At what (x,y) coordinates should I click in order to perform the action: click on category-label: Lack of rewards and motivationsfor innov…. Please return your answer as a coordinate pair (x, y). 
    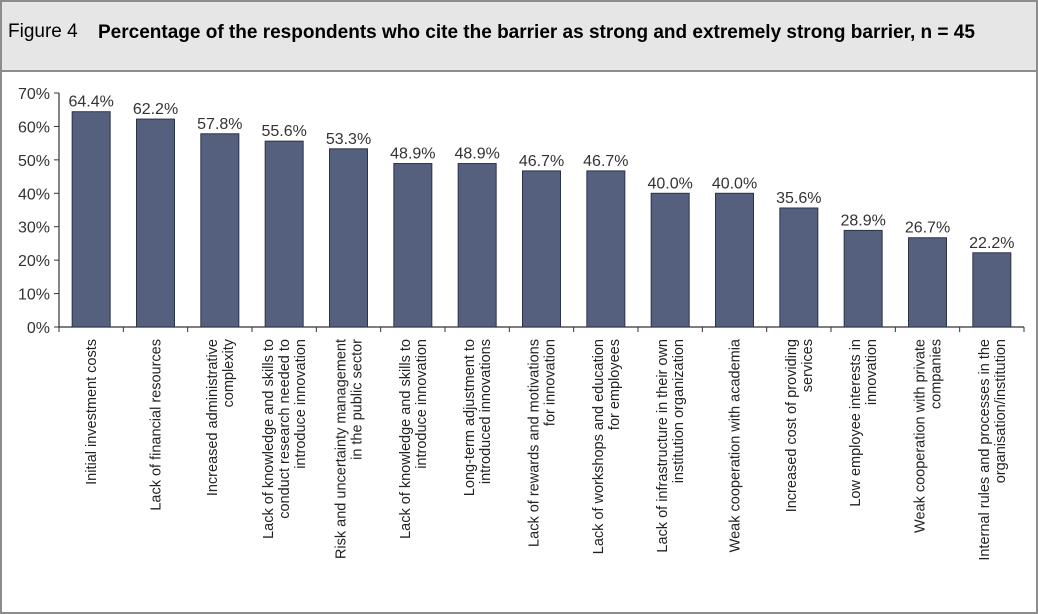
    Looking at the image, I should click on (543, 443).